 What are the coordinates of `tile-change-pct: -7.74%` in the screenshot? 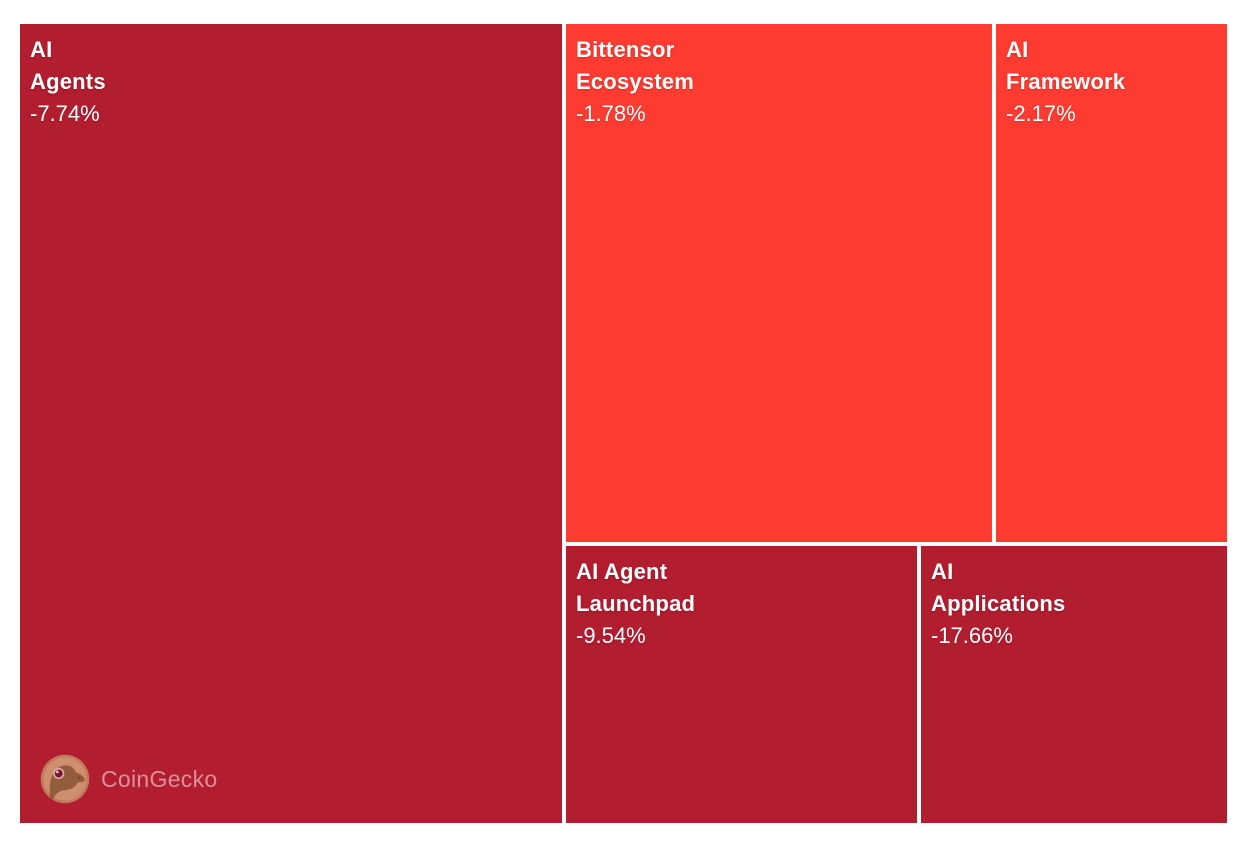 It's located at (65, 113).